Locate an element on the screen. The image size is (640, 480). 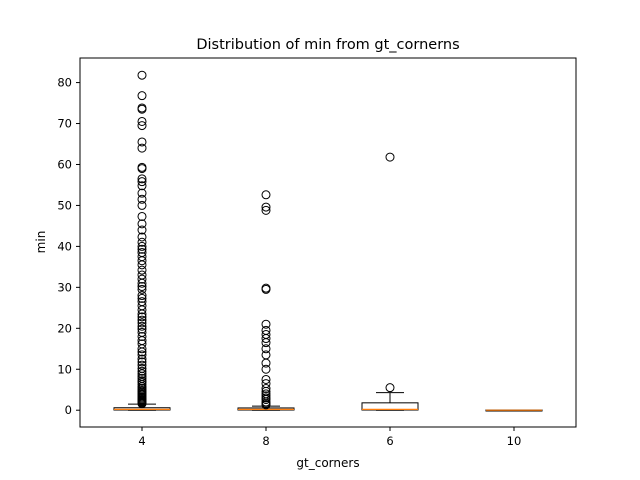
y-tick-label: 10 is located at coordinates (64, 369).